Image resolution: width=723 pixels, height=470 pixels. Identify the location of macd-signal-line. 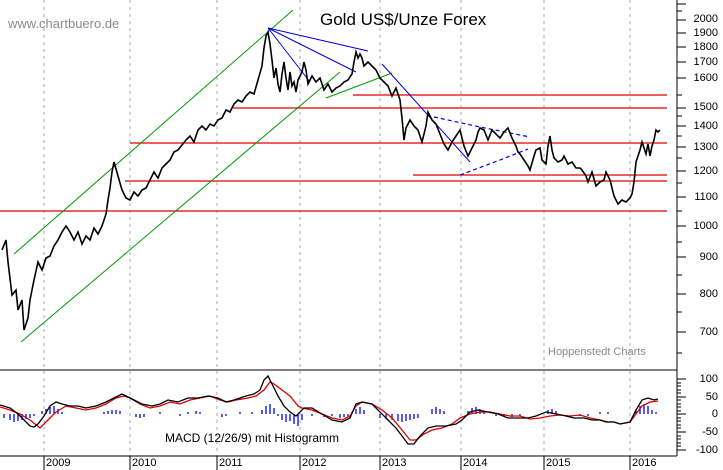
(329, 411).